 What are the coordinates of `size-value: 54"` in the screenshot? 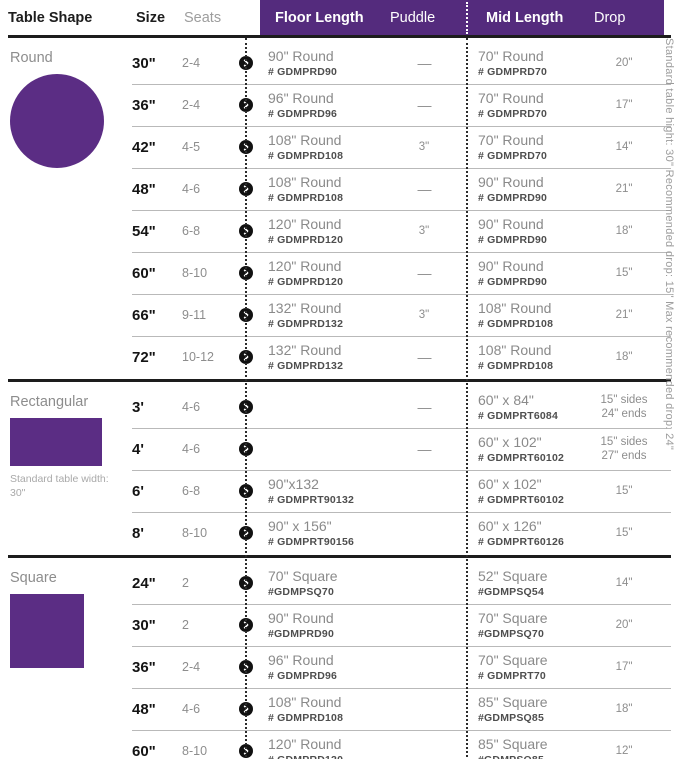 It's located at (144, 231).